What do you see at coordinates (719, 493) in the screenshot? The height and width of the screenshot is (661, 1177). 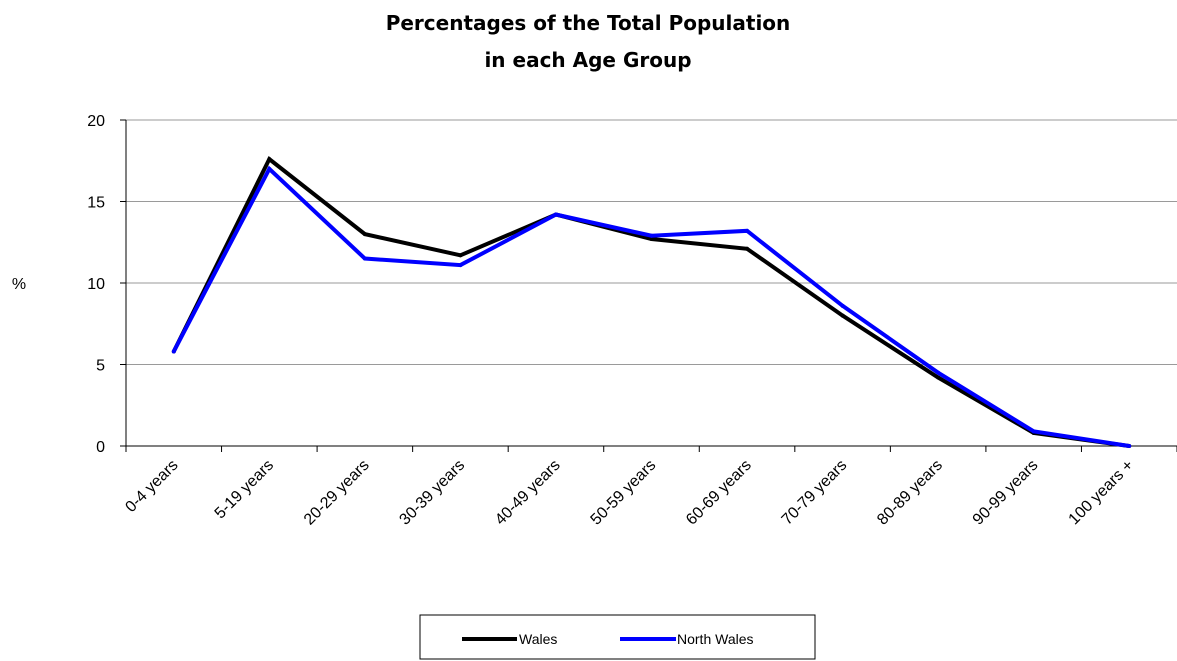 I see `x-tick-label-6: 60-69 years` at bounding box center [719, 493].